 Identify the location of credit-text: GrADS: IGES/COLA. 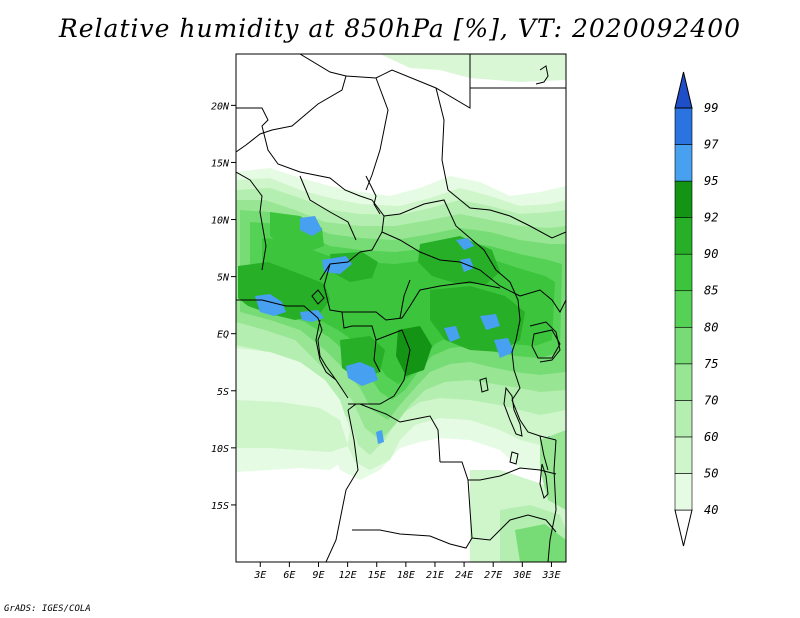
(47, 609).